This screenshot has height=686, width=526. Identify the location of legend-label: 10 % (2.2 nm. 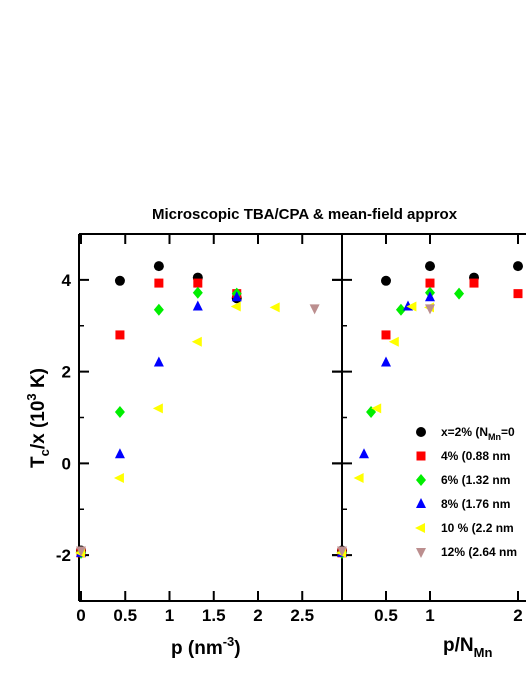
(477, 528).